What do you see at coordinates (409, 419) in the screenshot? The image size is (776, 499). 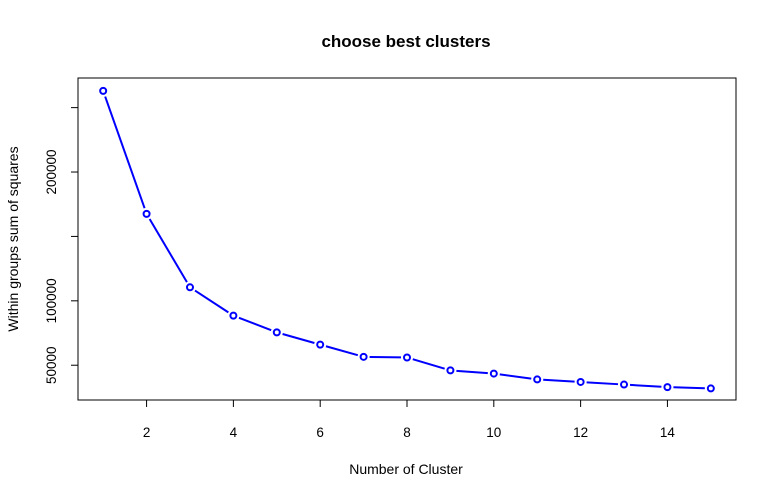 I see `x-axis: 2 4 6 8 10 12 14` at bounding box center [409, 419].